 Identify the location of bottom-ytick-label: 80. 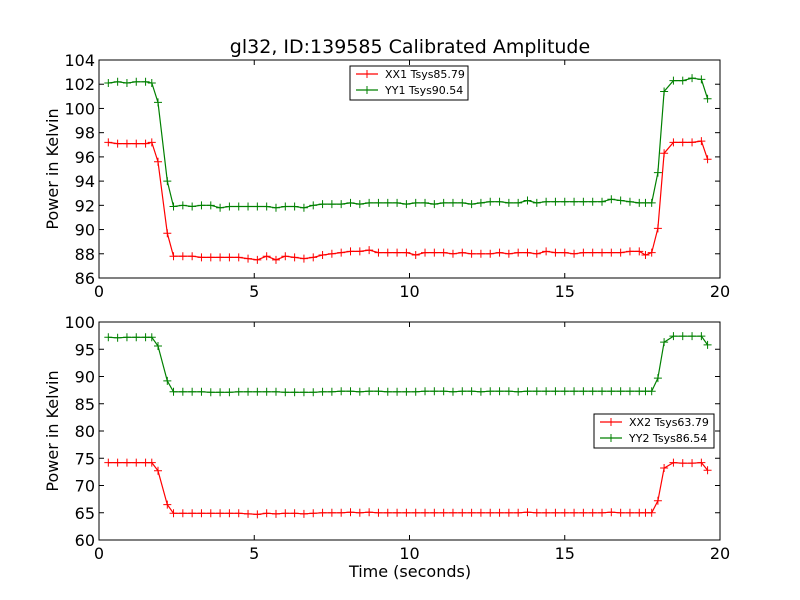
(85, 431).